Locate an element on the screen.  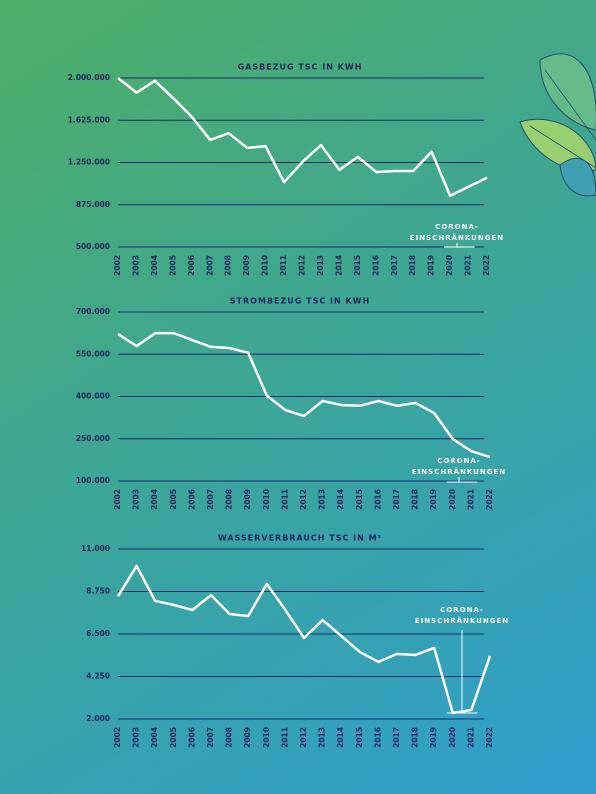
y-tick-label: 500.000 is located at coordinates (93, 246).